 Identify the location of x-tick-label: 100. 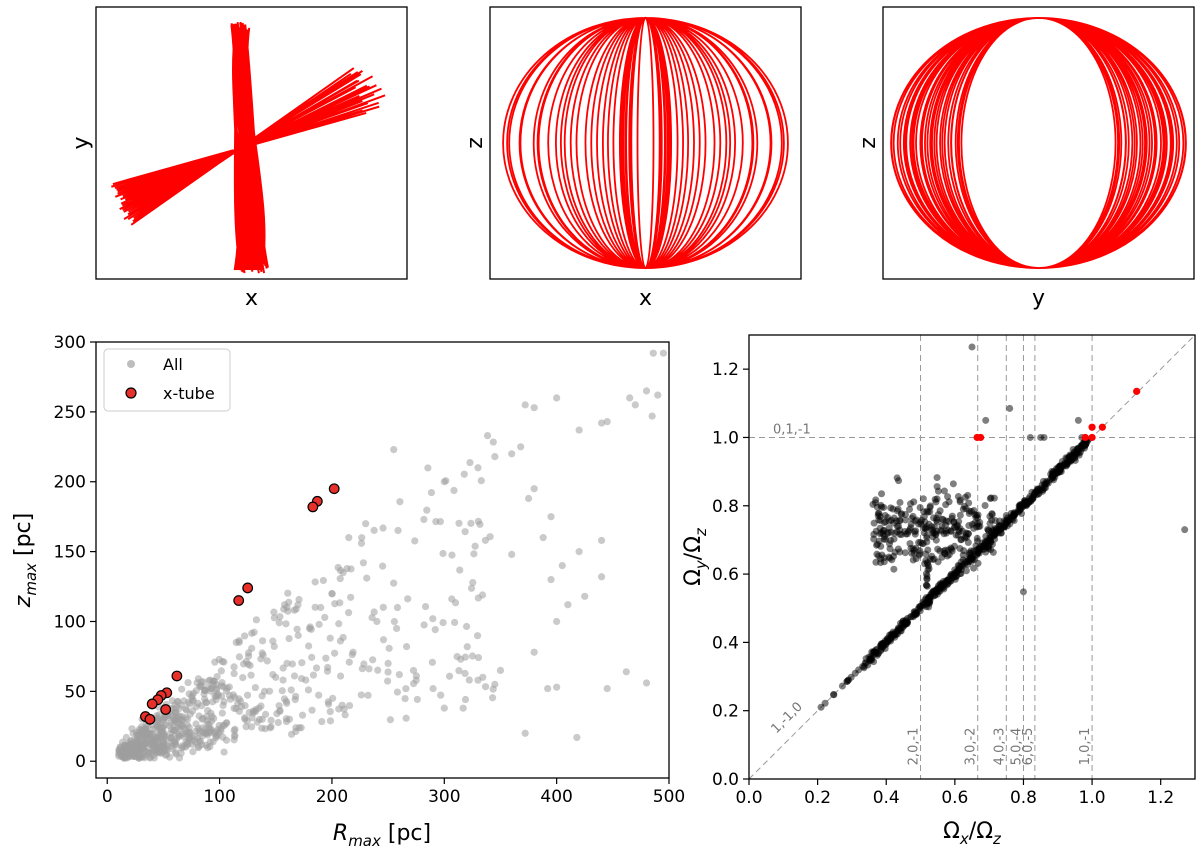
(219, 797).